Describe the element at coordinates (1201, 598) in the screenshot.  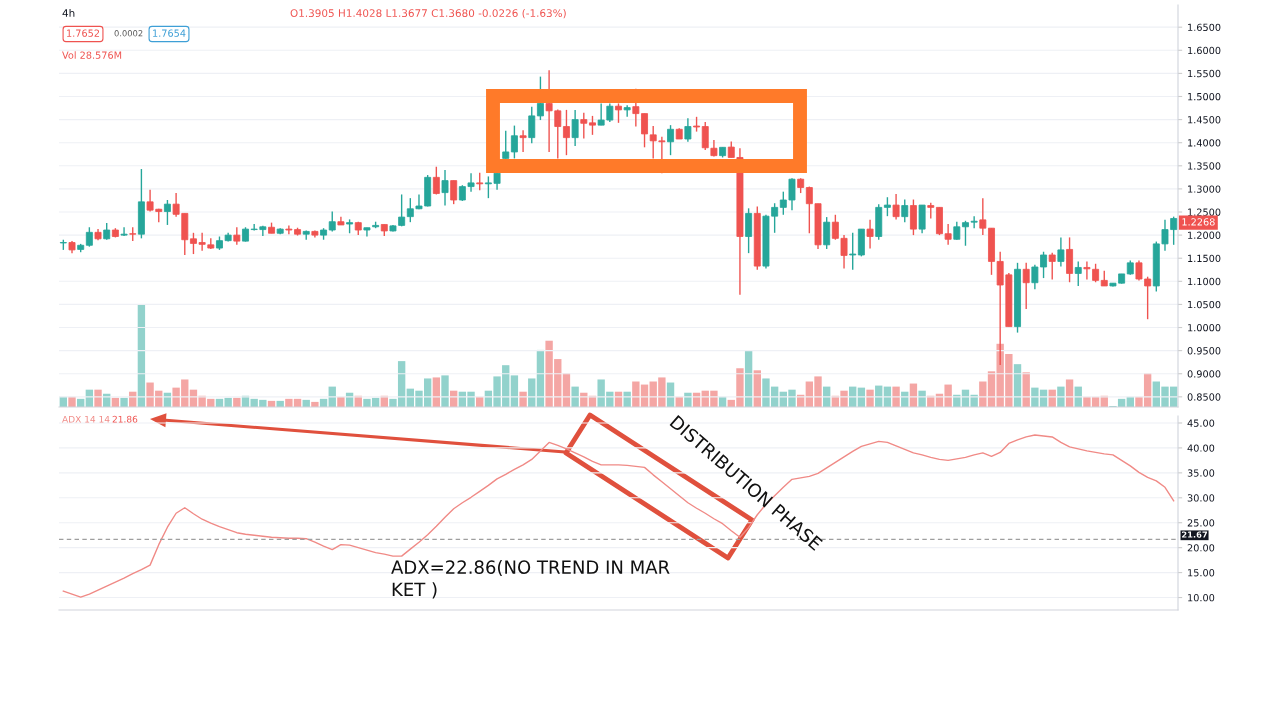
I see `y-tick-label: 10.00` at that location.